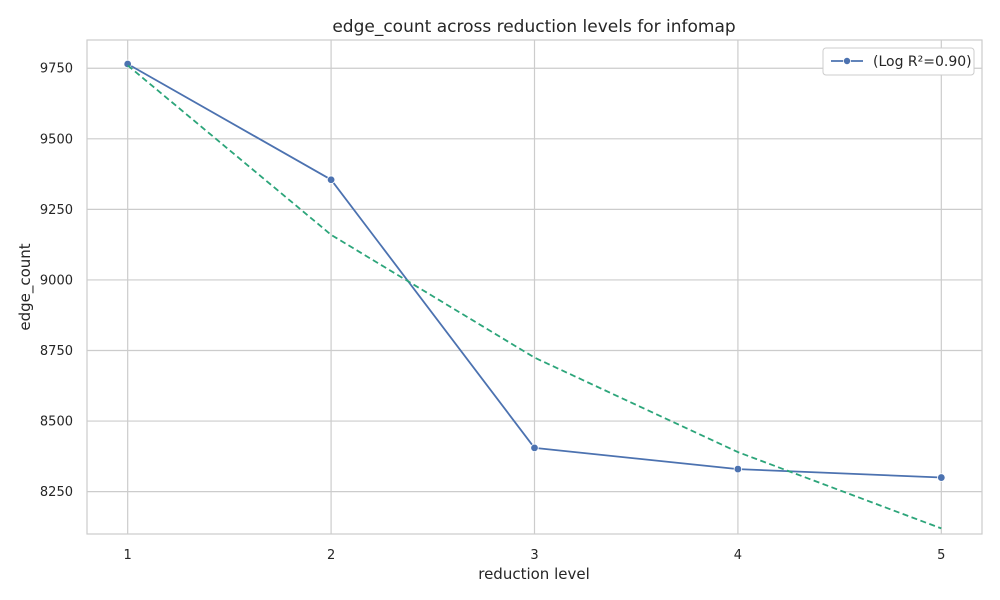  I want to click on x-tick-label: 5, so click(941, 555).